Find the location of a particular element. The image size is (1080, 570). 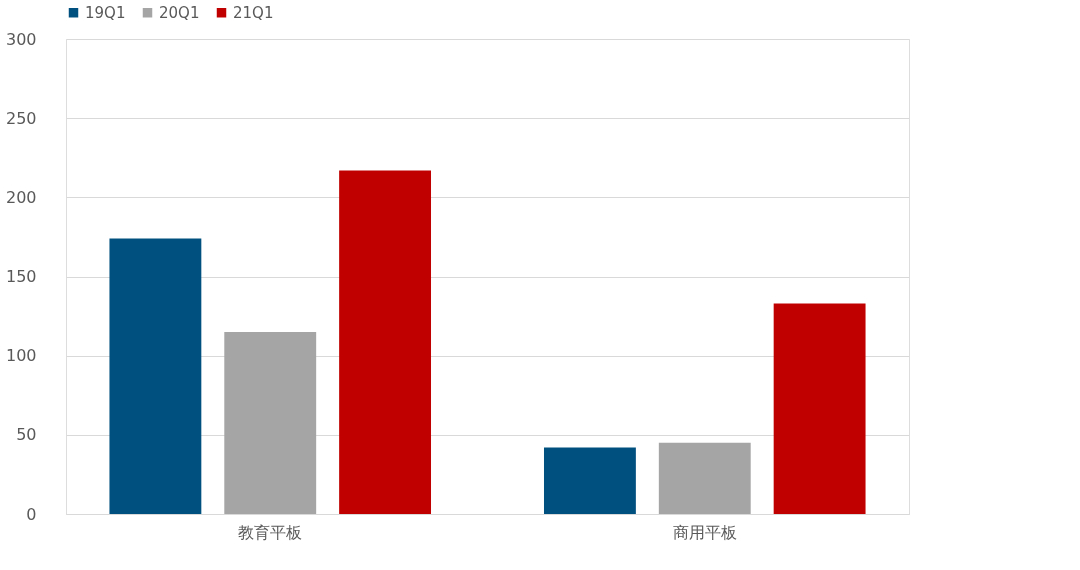

y-tick-label: 100 is located at coordinates (21, 356).